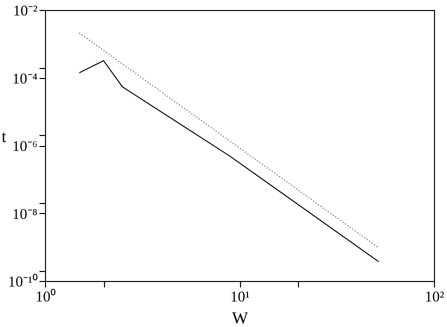 This screenshot has width=447, height=327. Describe the element at coordinates (4, 136) in the screenshot. I see `y-axis-title: t` at that location.